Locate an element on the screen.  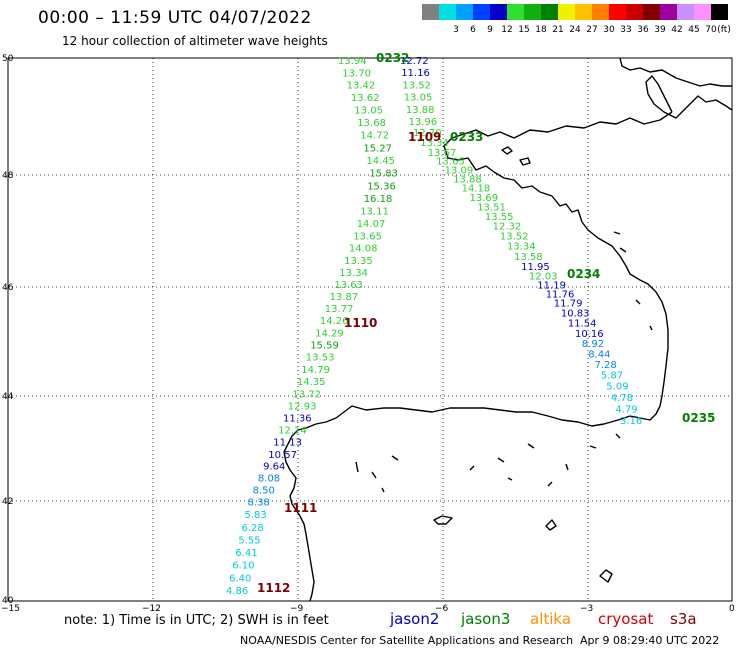
wave-height-value: 13.51 is located at coordinates (491, 208).